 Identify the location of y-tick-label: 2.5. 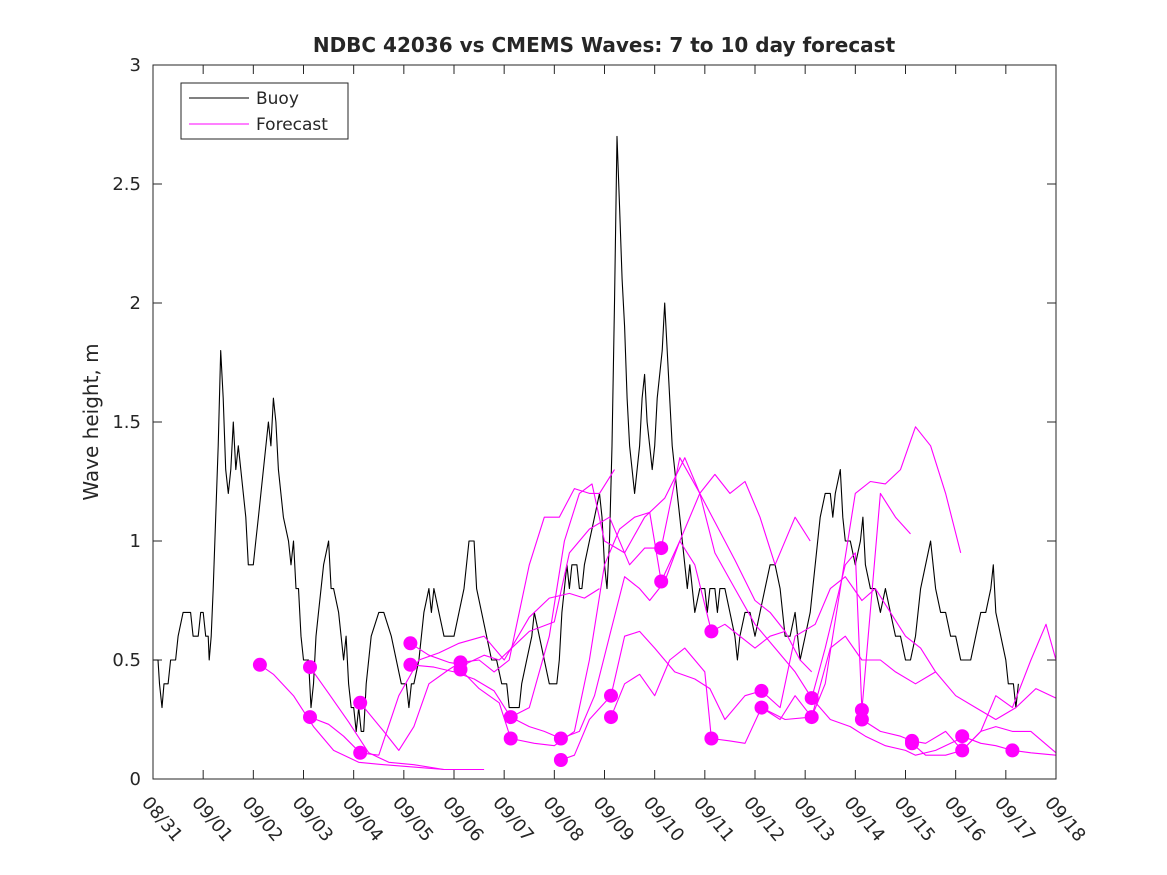
(126, 184).